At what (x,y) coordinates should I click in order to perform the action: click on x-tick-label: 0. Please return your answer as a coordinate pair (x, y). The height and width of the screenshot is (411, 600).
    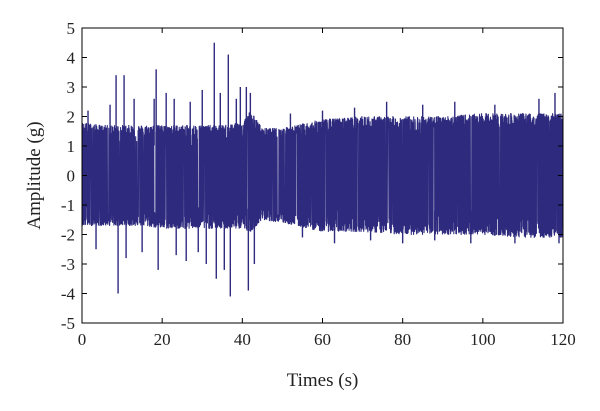
    Looking at the image, I should click on (82, 339).